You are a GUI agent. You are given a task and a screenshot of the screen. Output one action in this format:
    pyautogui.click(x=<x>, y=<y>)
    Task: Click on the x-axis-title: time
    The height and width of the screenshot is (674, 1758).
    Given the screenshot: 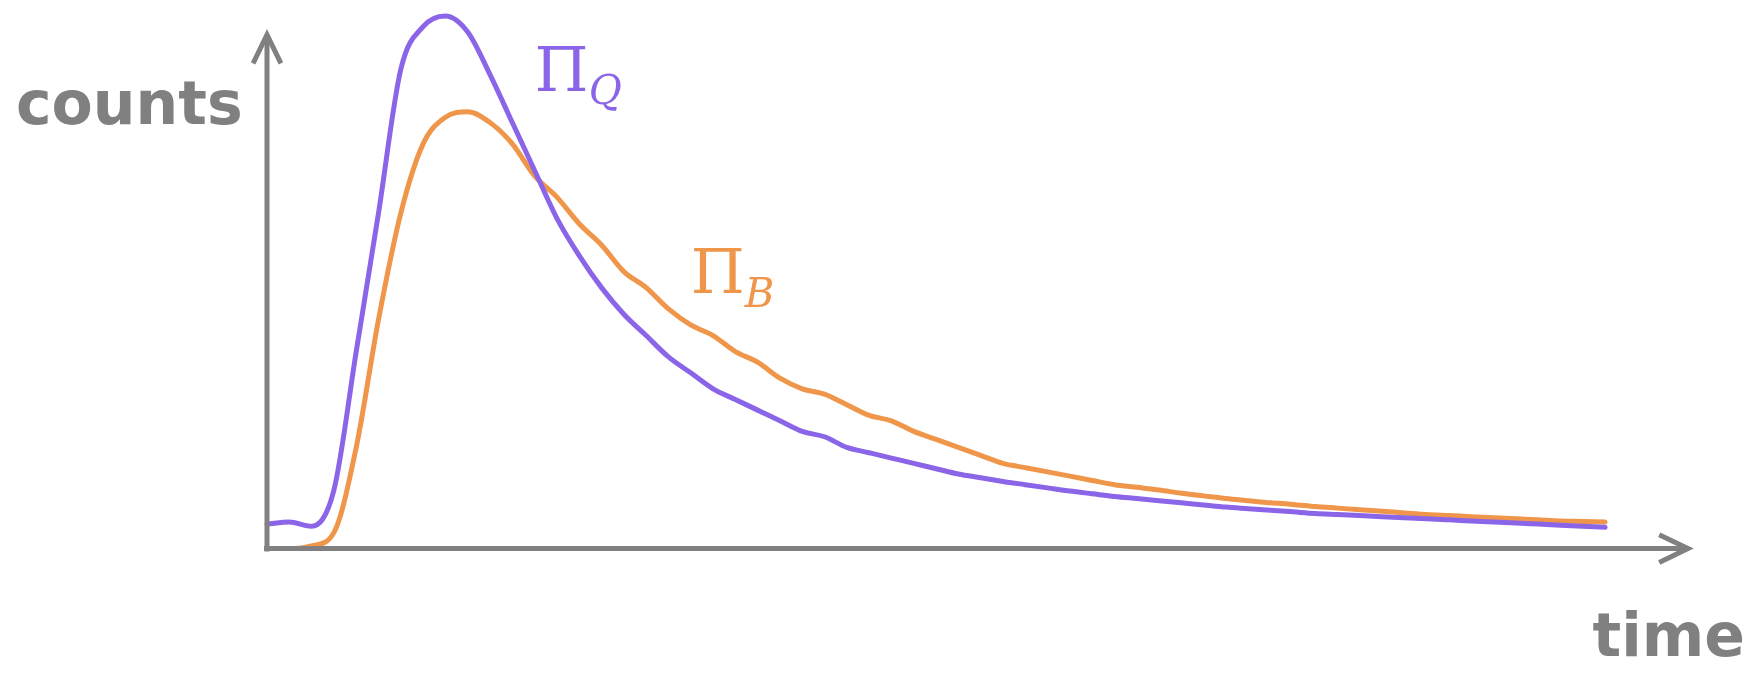 What is the action you would take?
    pyautogui.click(x=1668, y=634)
    